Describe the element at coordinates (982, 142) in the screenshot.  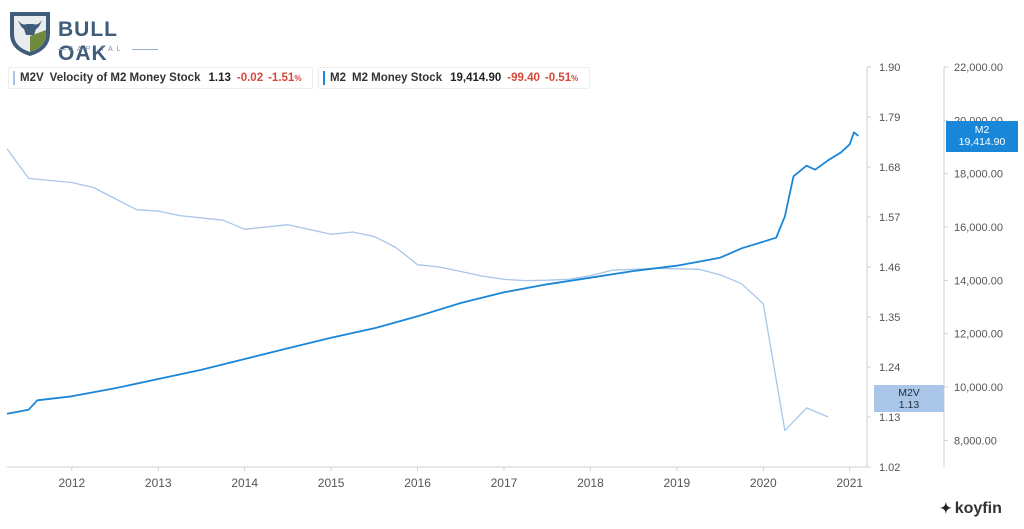
I see `flag-value: 19,414.90` at that location.